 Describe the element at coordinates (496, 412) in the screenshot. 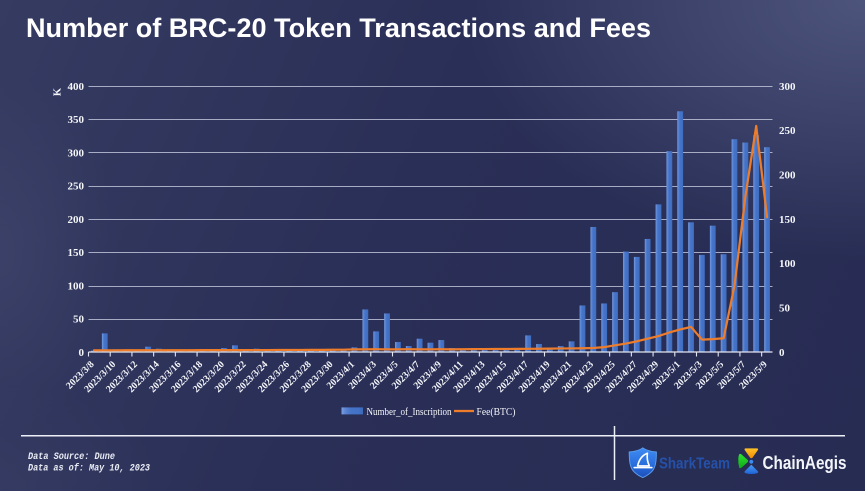

I see `svg-text: Fee(BTC)` at that location.